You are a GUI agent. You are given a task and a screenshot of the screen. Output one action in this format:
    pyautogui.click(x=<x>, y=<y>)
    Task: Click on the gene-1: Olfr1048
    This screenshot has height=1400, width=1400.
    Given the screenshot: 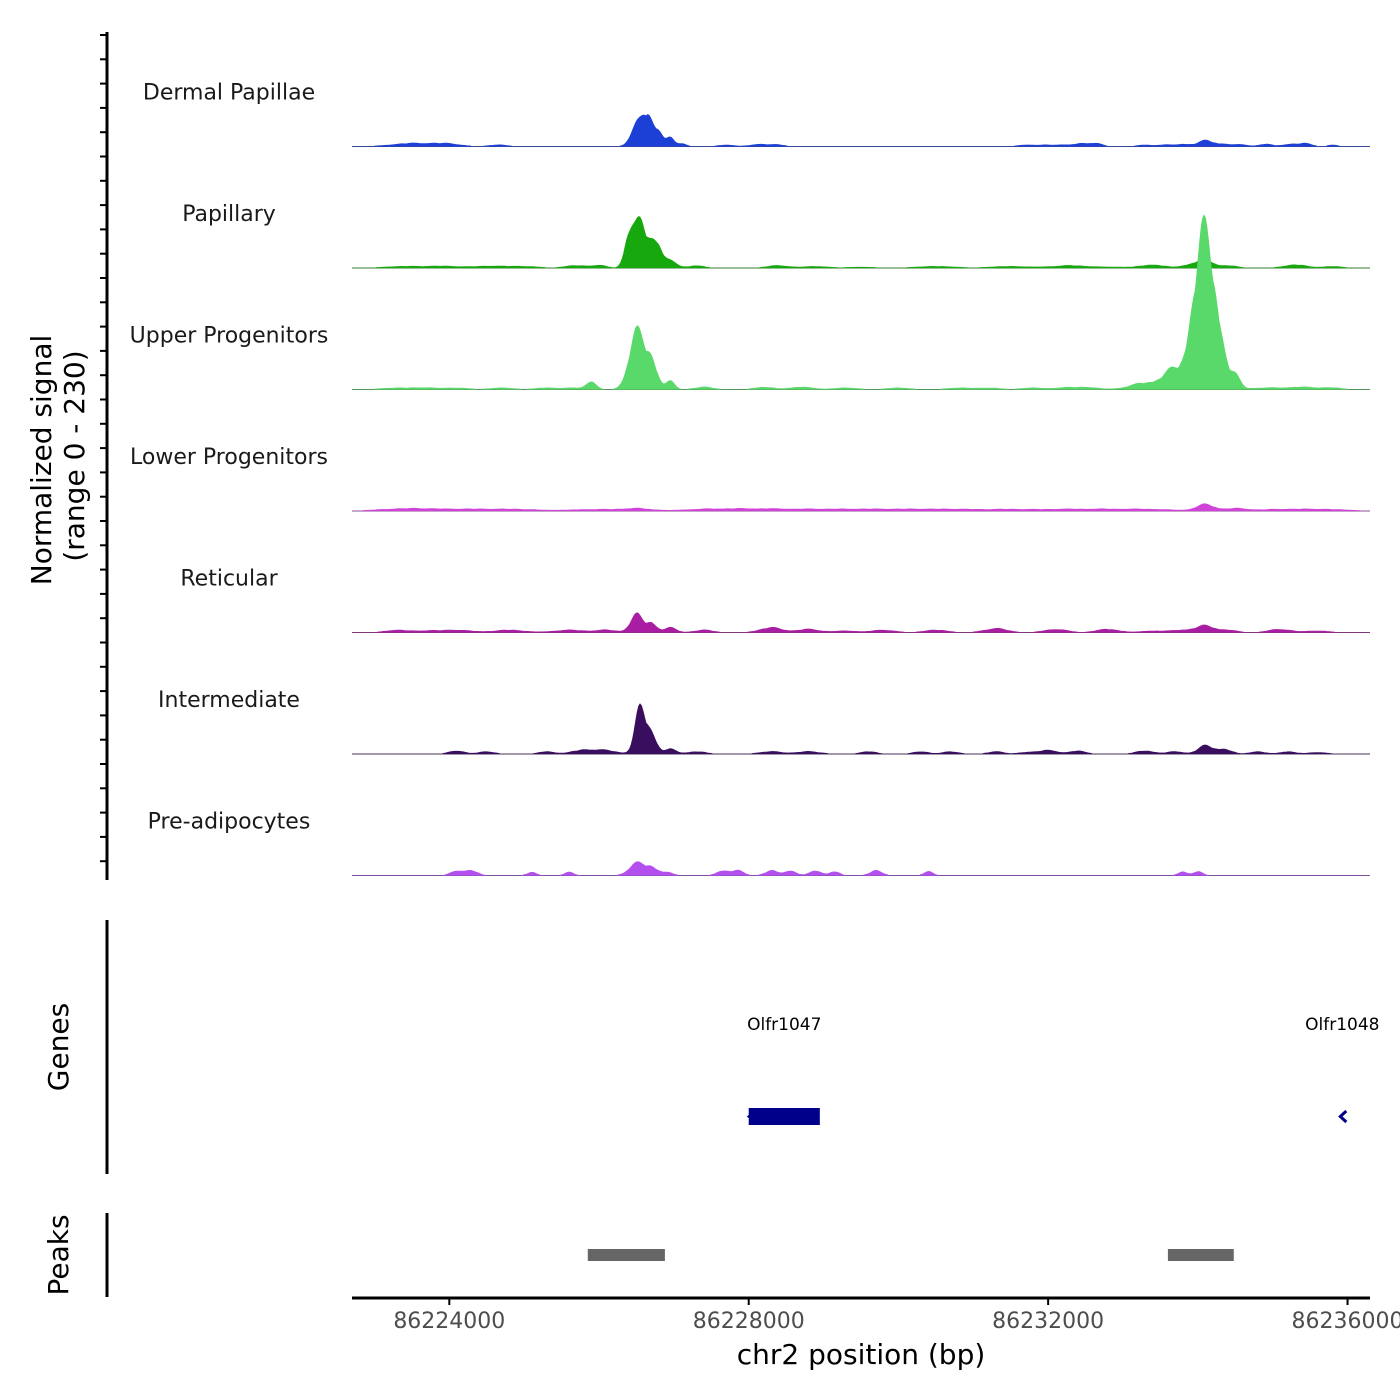 What is the action you would take?
    pyautogui.click(x=1342, y=1069)
    